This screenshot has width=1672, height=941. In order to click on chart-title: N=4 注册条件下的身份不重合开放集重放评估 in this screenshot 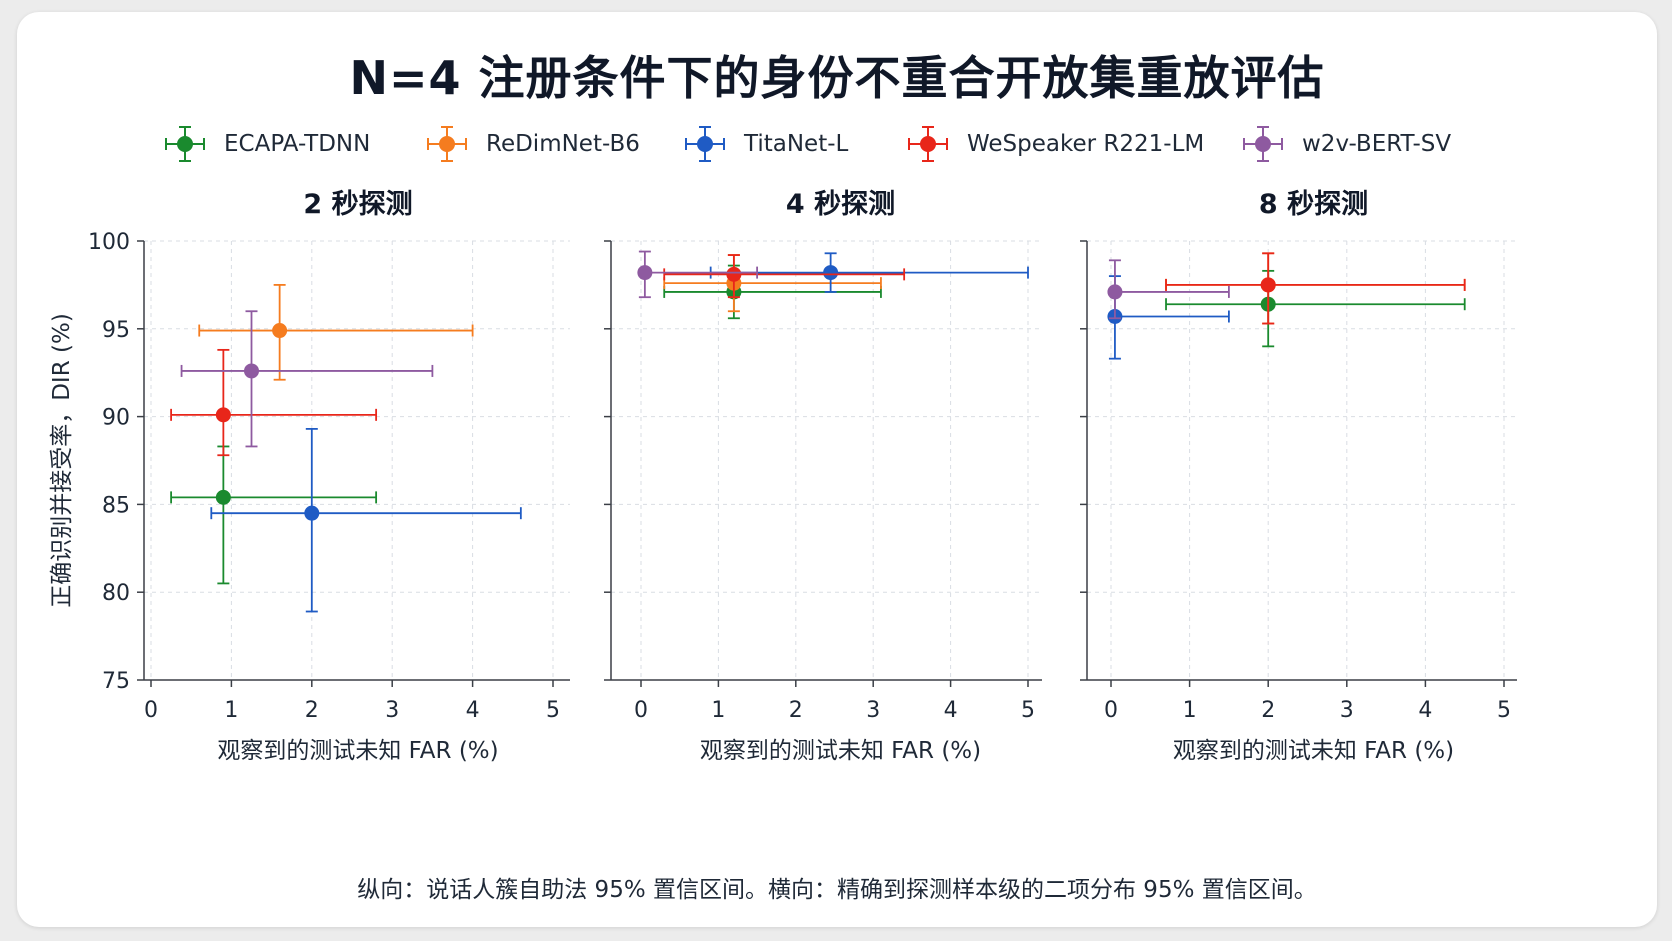, I will do `click(837, 78)`.